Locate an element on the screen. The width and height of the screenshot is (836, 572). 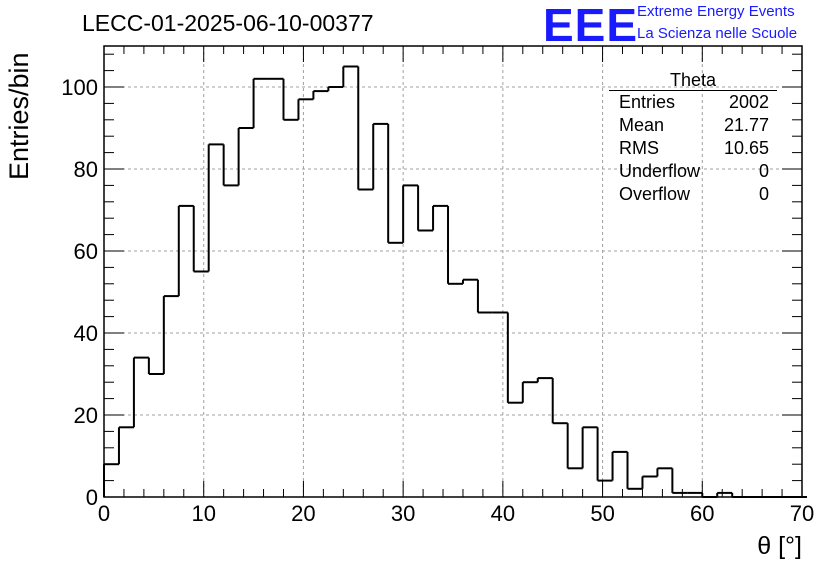
stats-label: RMS is located at coordinates (639, 148).